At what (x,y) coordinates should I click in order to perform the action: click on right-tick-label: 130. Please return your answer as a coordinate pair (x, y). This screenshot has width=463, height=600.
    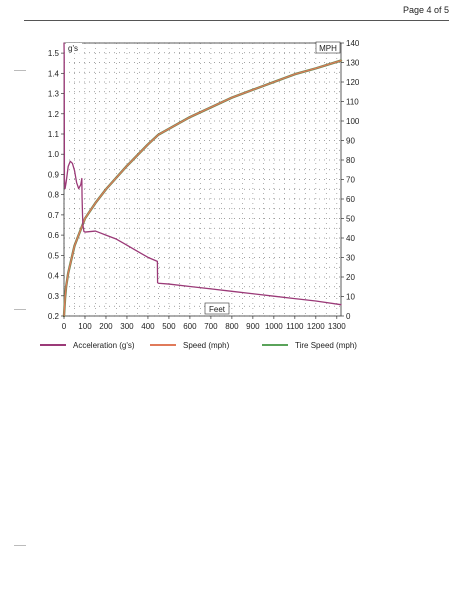
    Looking at the image, I should click on (353, 63).